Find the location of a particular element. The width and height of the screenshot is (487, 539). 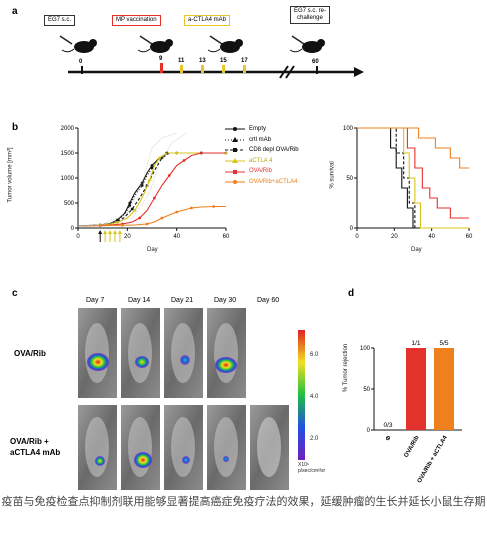

y-tick-label: 1000 is located at coordinates (68, 179).